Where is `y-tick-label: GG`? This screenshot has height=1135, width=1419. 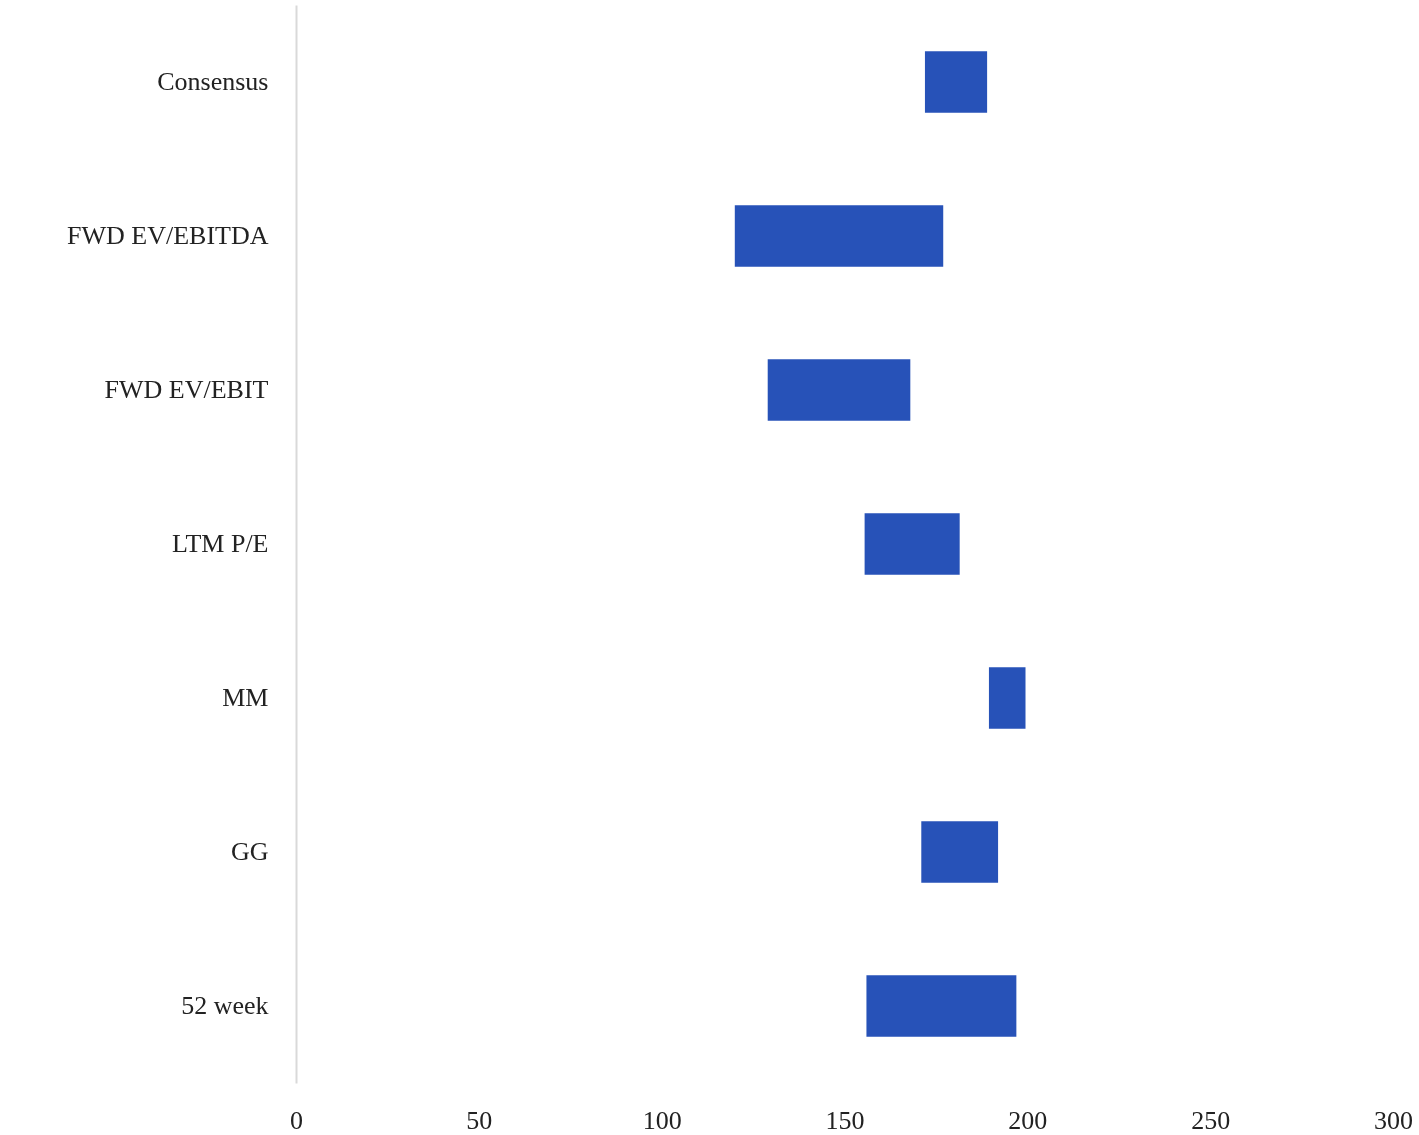
y-tick-label: GG is located at coordinates (249, 851).